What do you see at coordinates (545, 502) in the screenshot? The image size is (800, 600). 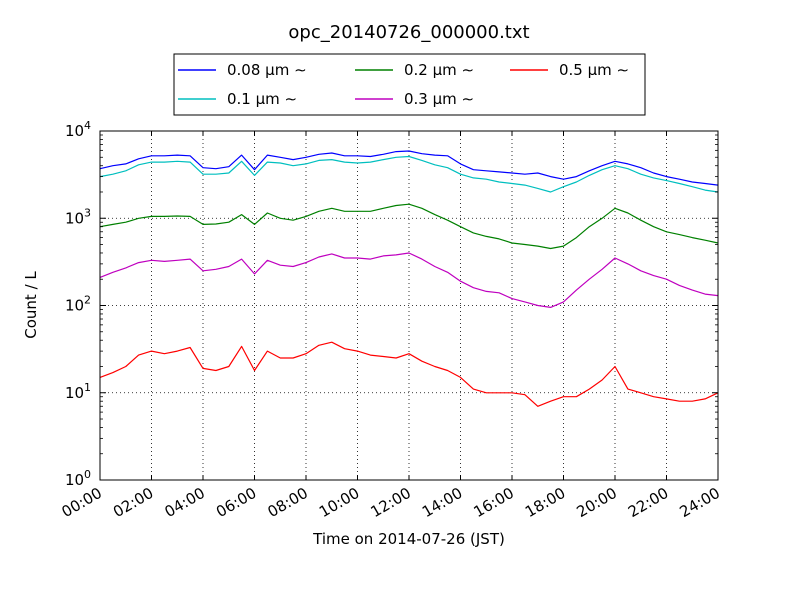 I see `x-tick-label: 18:00` at bounding box center [545, 502].